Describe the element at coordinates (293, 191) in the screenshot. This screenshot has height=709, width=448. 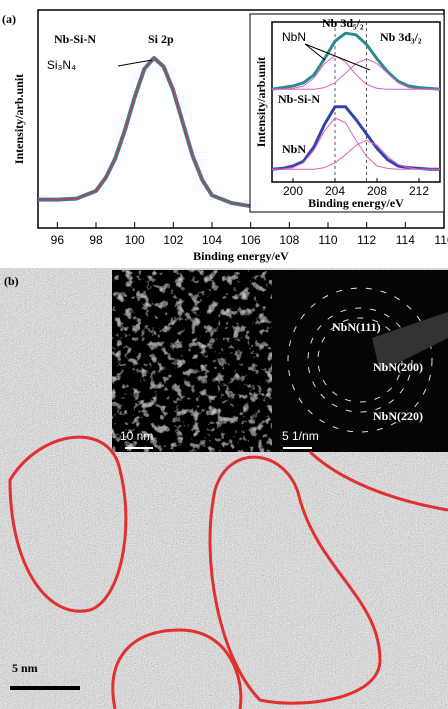
I see `x-tick-label: 200` at that location.